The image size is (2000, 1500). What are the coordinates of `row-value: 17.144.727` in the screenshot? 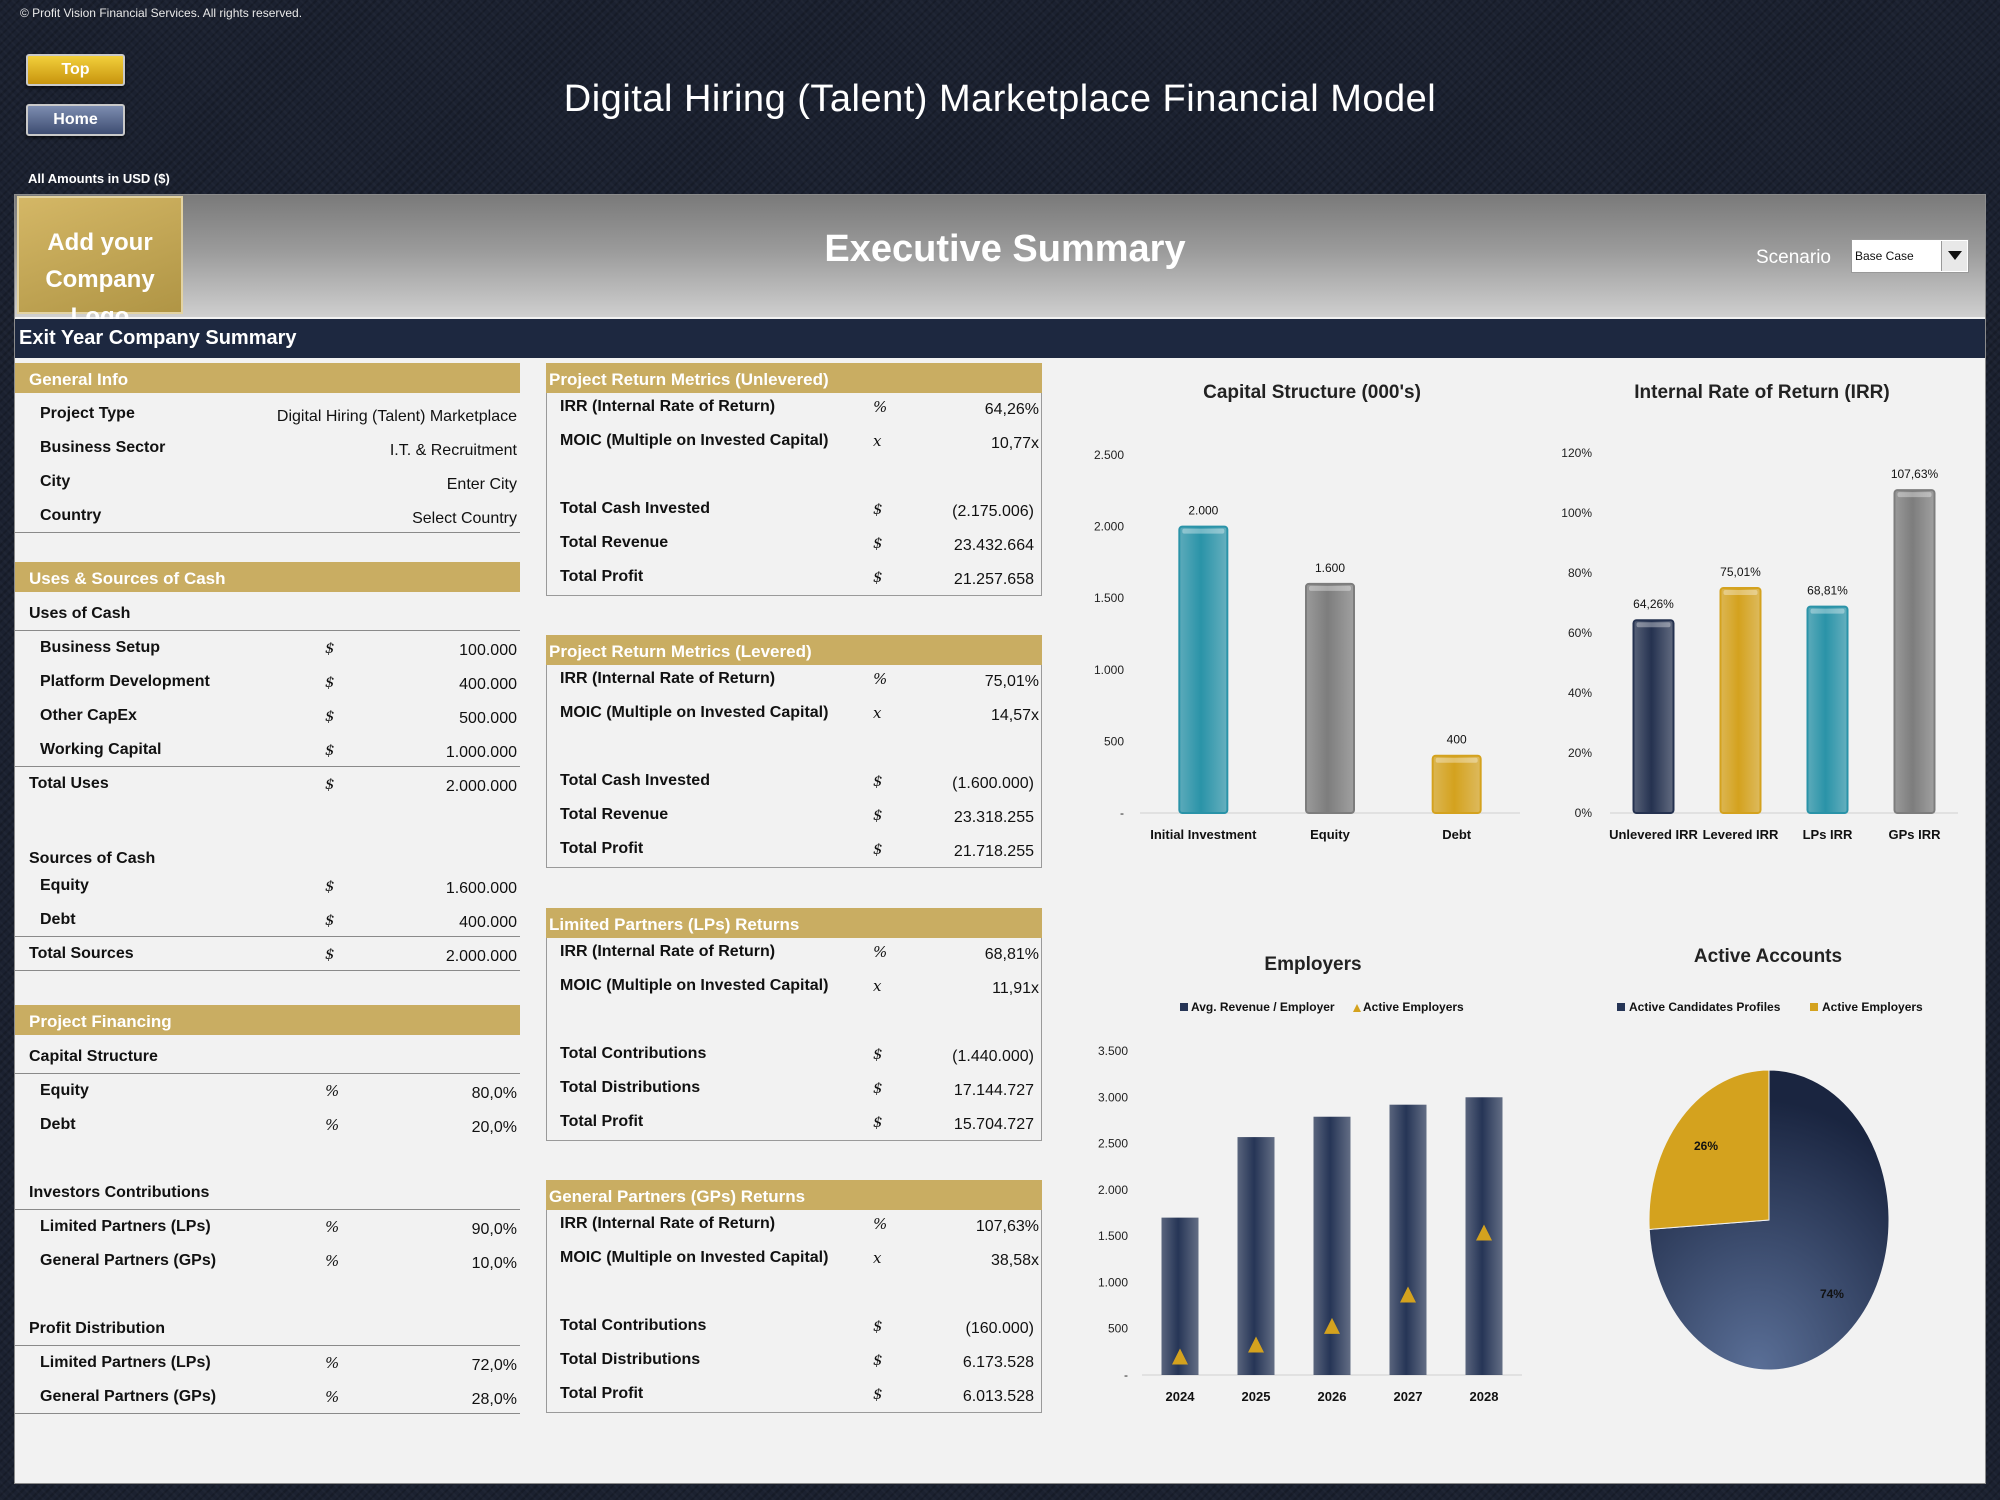 It's located at (993, 1090).